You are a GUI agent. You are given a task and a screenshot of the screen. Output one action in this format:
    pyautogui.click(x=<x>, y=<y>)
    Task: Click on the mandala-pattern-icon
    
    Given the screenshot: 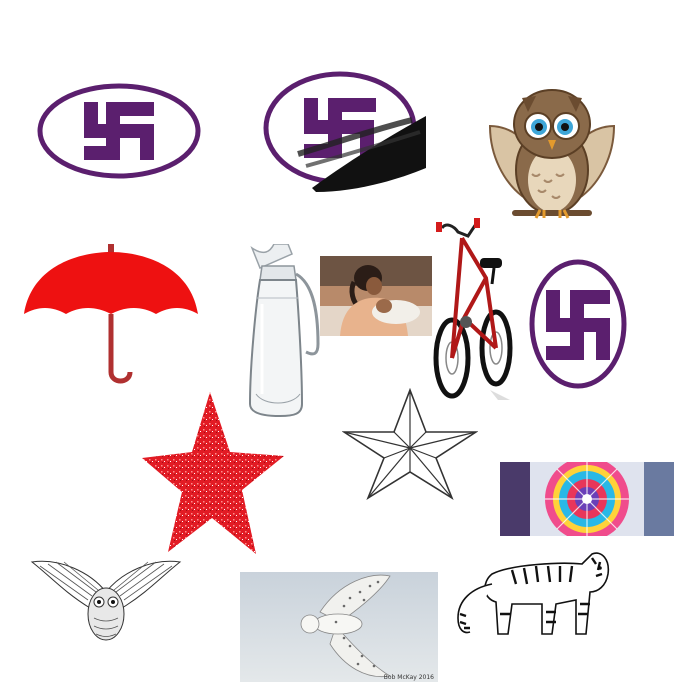 What is the action you would take?
    pyautogui.click(x=587, y=499)
    